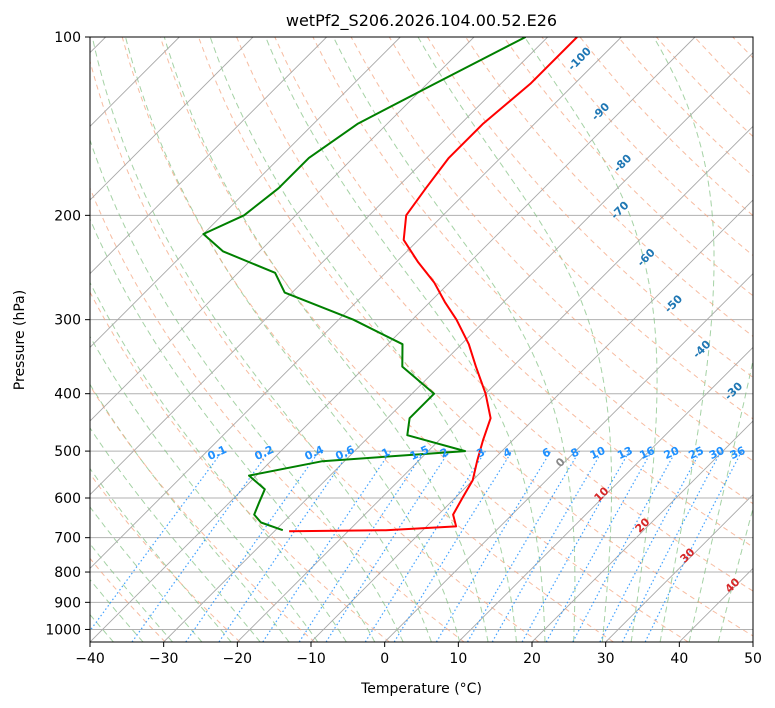 This screenshot has height=708, width=775. What do you see at coordinates (20, 340) in the screenshot?
I see `y-axis-label: Pressure (hPa)` at bounding box center [20, 340].